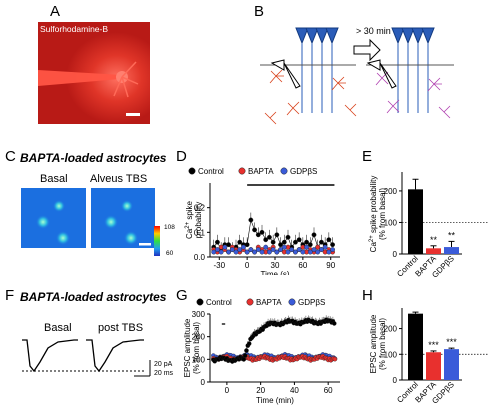 Image resolution: width=494 pixels, height=410 pixels. Describe the element at coordinates (189, 219) in the screenshot. I see `y-axis-label: Ca2+ spike` at that location.